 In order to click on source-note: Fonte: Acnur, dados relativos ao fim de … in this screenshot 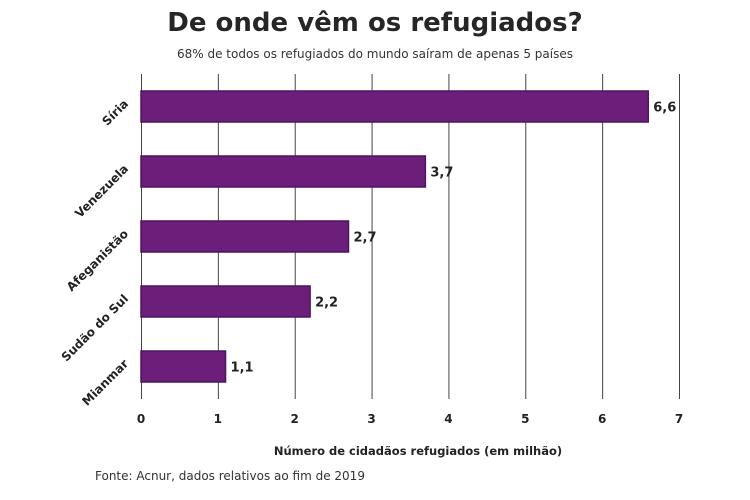, I will do `click(230, 476)`.